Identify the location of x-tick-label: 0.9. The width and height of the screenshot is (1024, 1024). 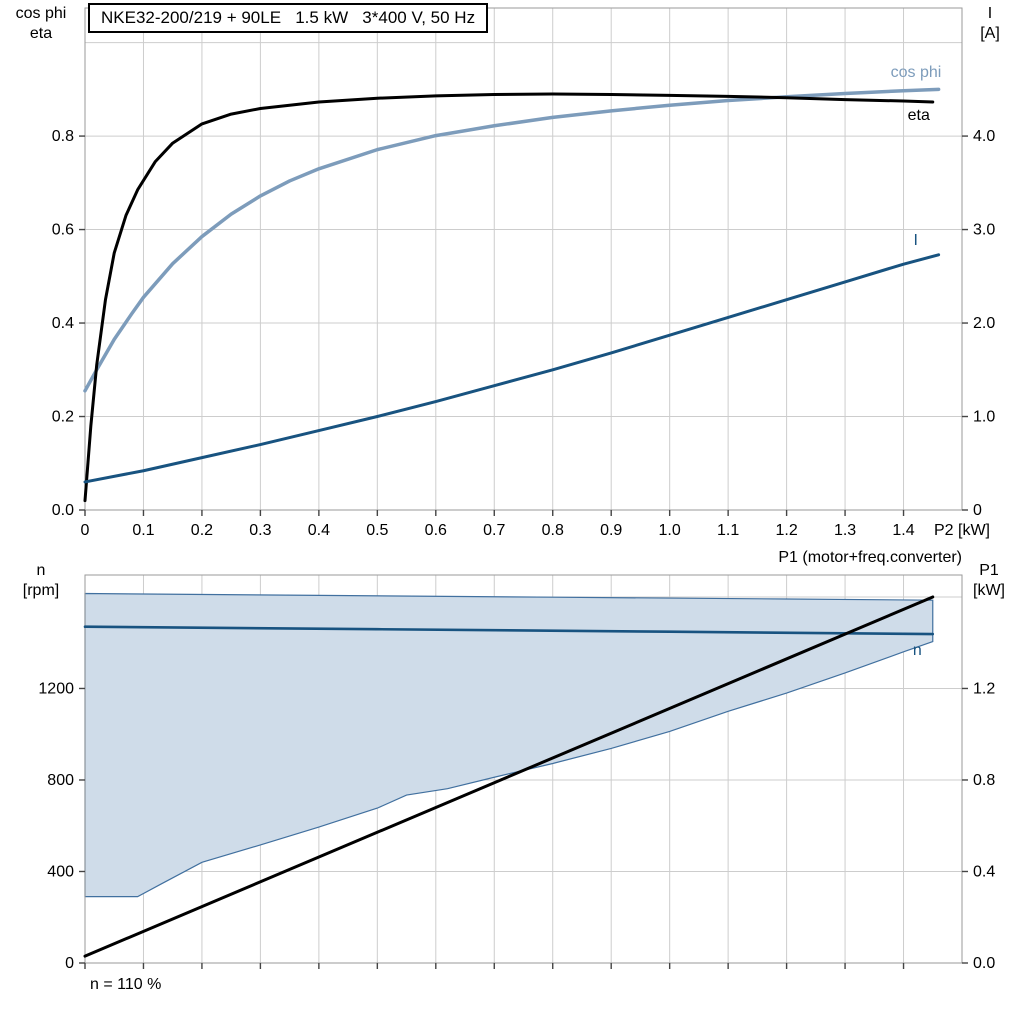
(611, 530).